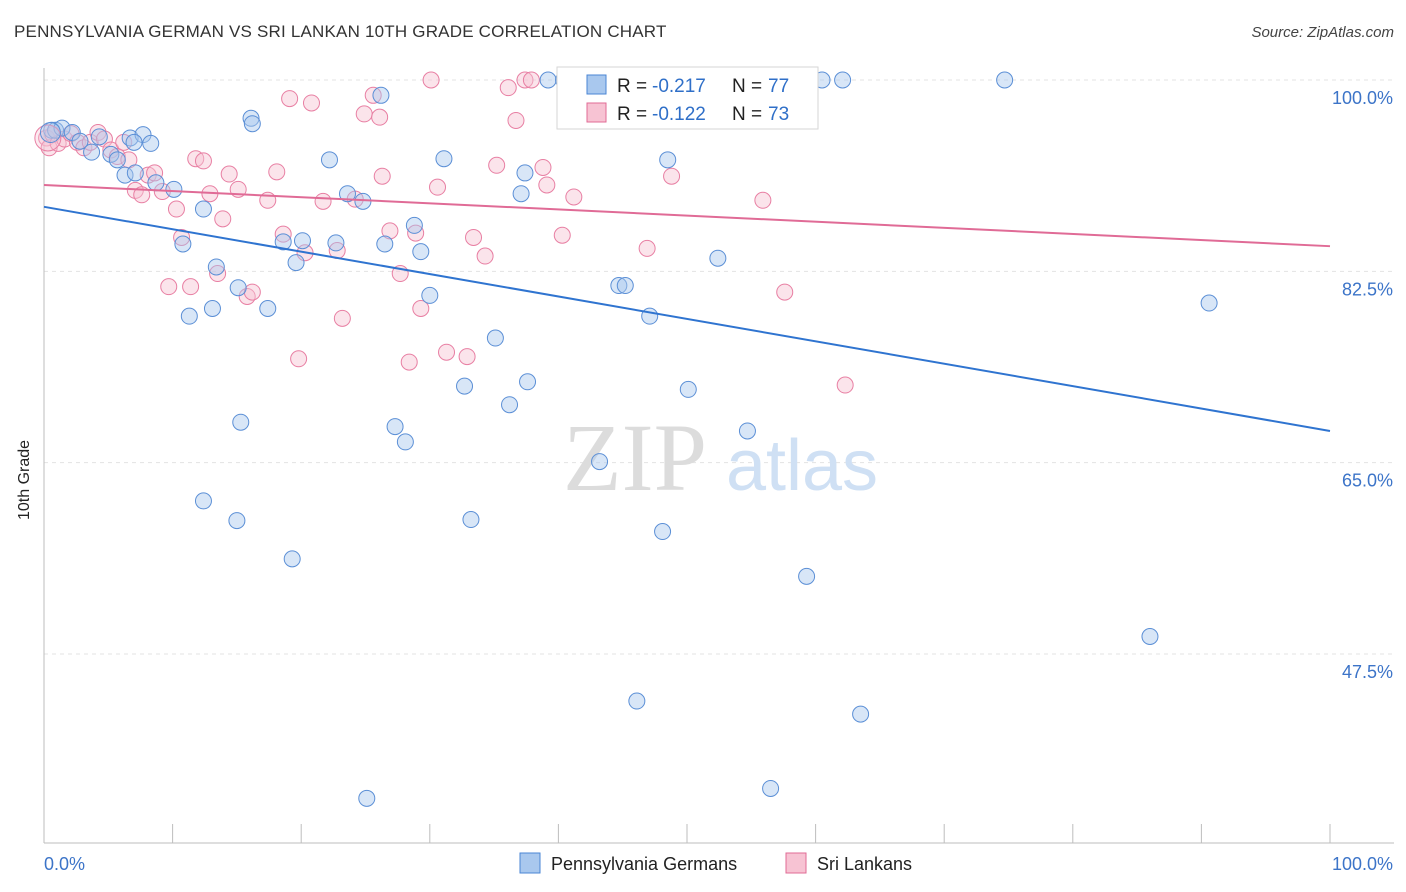 This screenshot has height=892, width=1406. What do you see at coordinates (596, 84) in the screenshot?
I see `stats-legend-swatch-blue` at bounding box center [596, 84].